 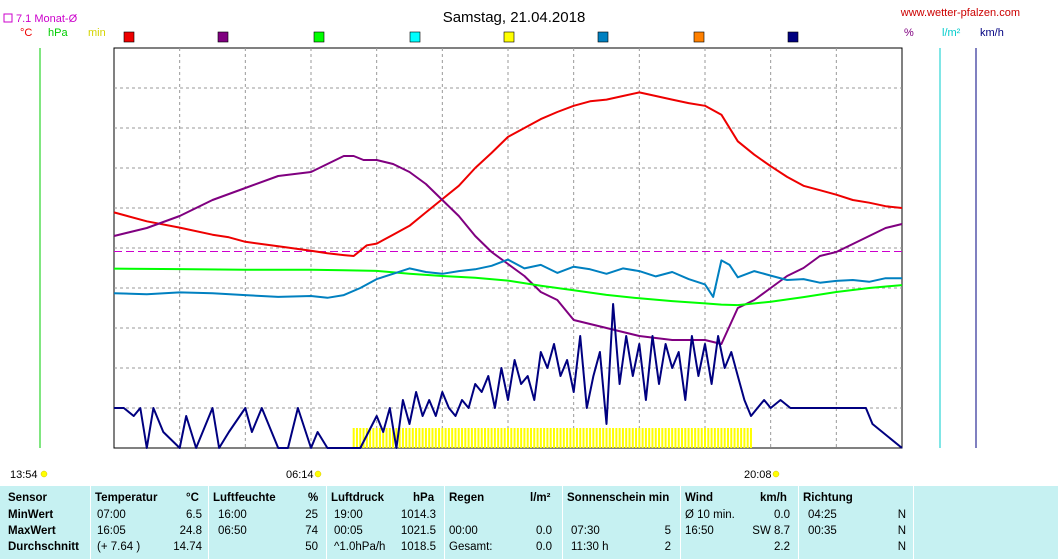 What do you see at coordinates (311, 531) in the screenshot?
I see `table-cell-hum_v: 74` at bounding box center [311, 531].